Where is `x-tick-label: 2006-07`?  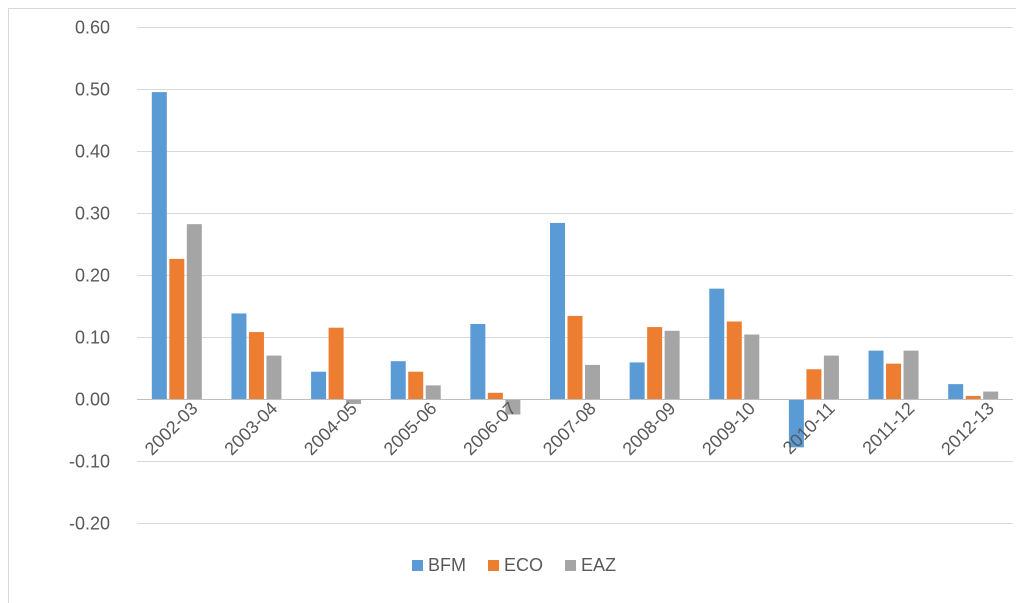 x-tick-label: 2006-07 is located at coordinates (489, 428).